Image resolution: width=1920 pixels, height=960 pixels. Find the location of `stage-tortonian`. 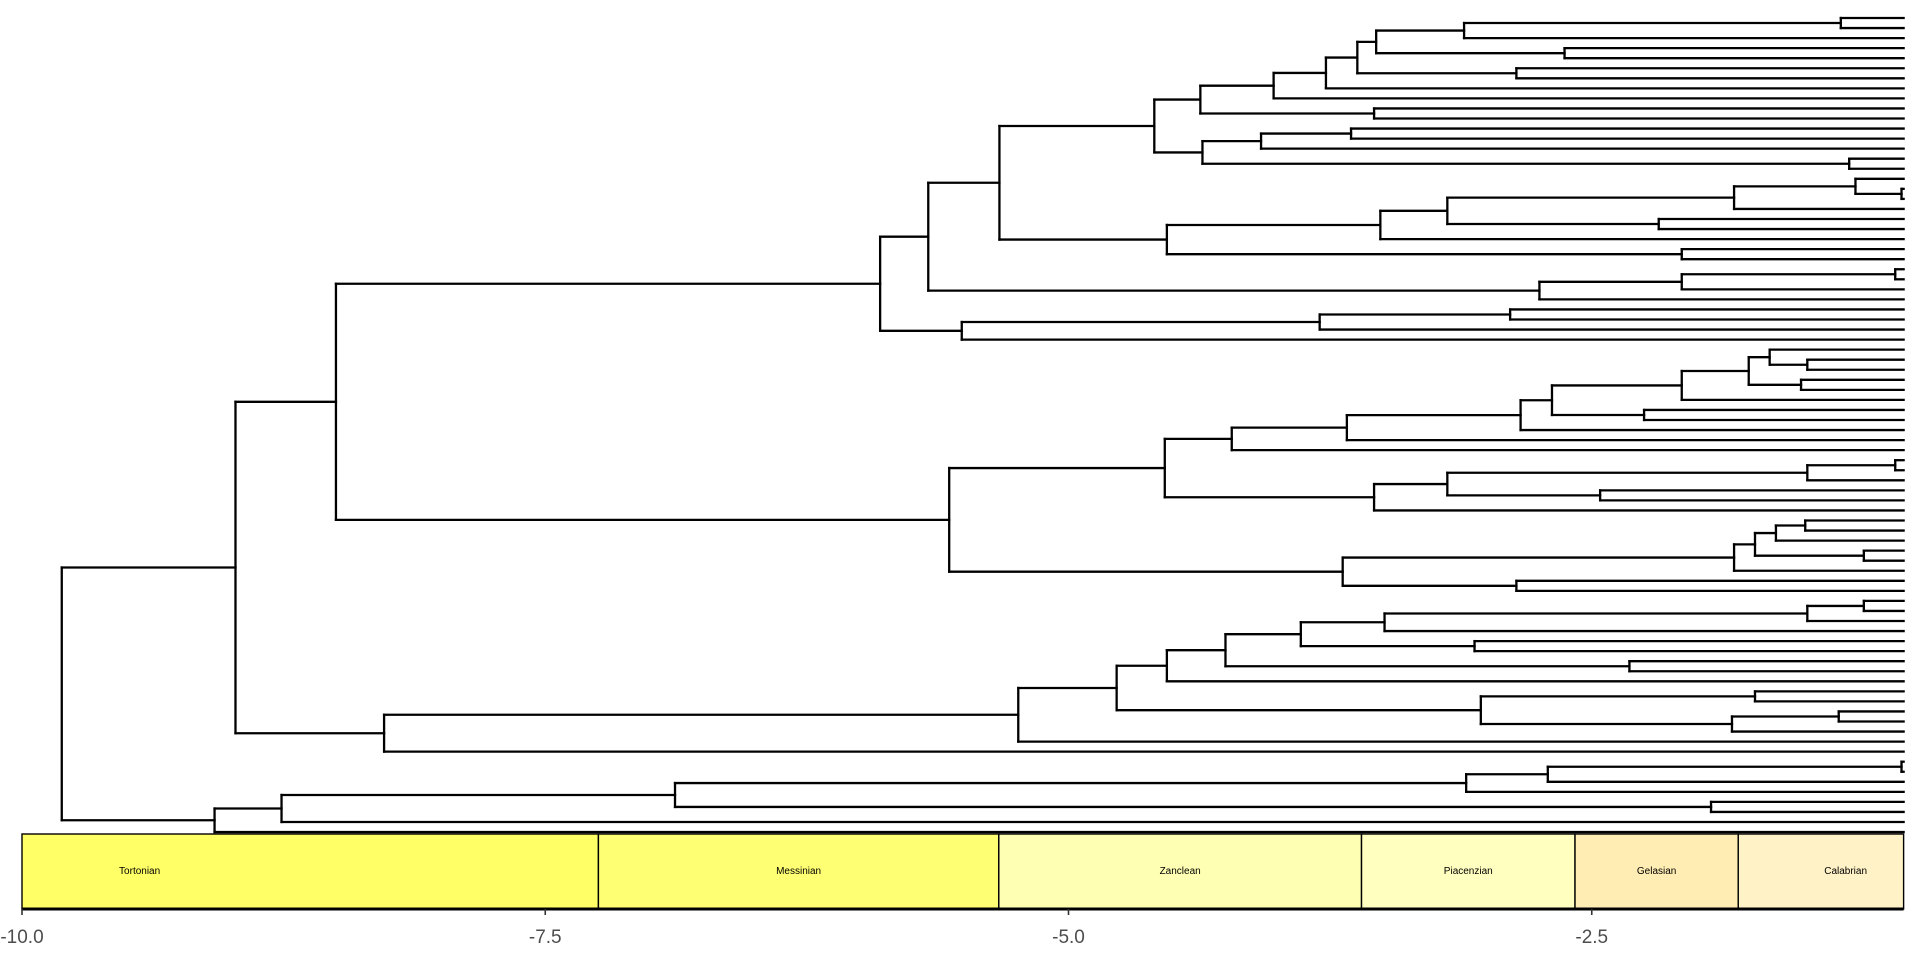

stage-tortonian is located at coordinates (310, 871).